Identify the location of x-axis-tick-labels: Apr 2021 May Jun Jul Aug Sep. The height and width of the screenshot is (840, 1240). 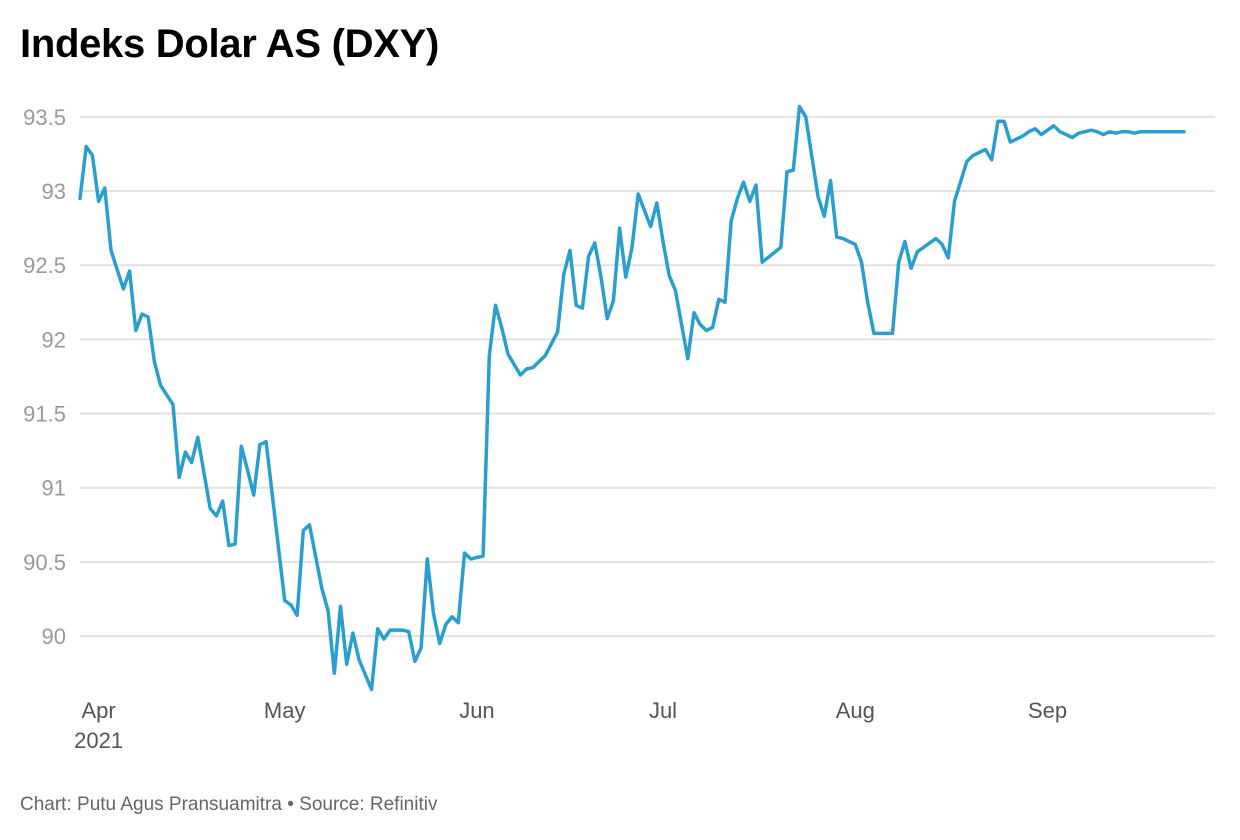
(570, 725).